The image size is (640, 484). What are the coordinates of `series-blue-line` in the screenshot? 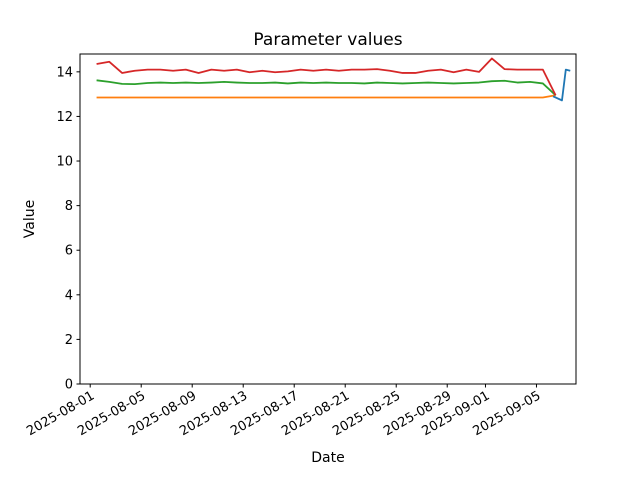 It's located at (561, 85).